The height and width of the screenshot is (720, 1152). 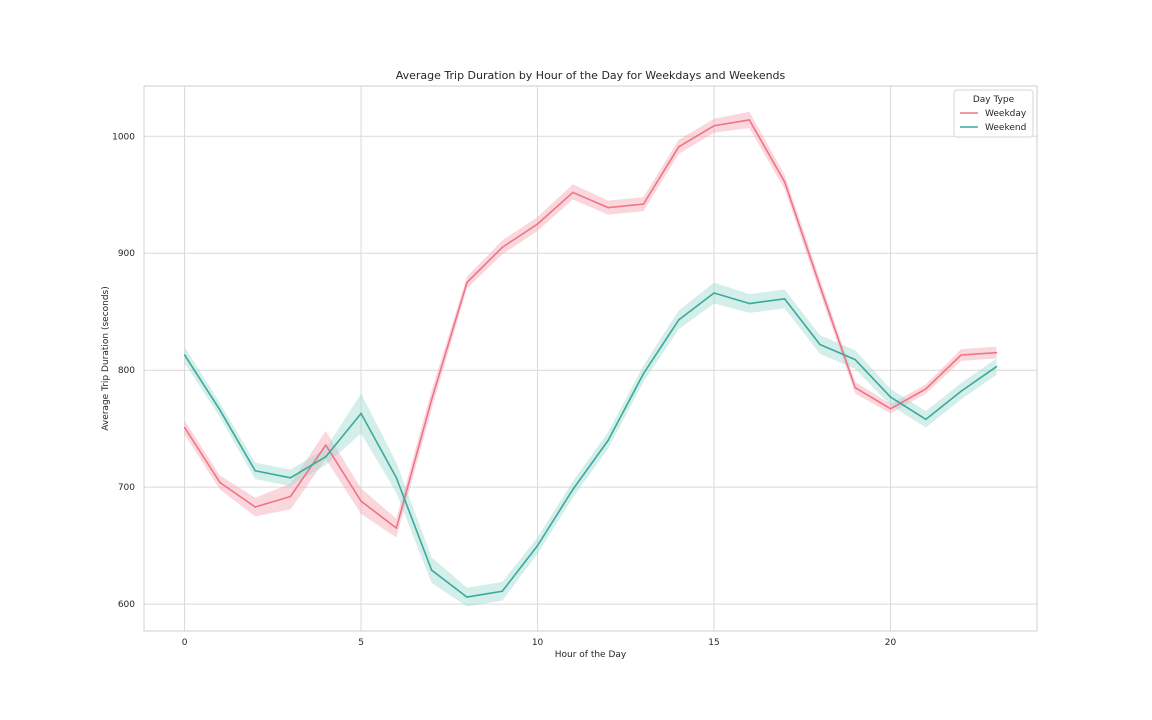 I want to click on x-tick-label: 0, so click(x=185, y=643).